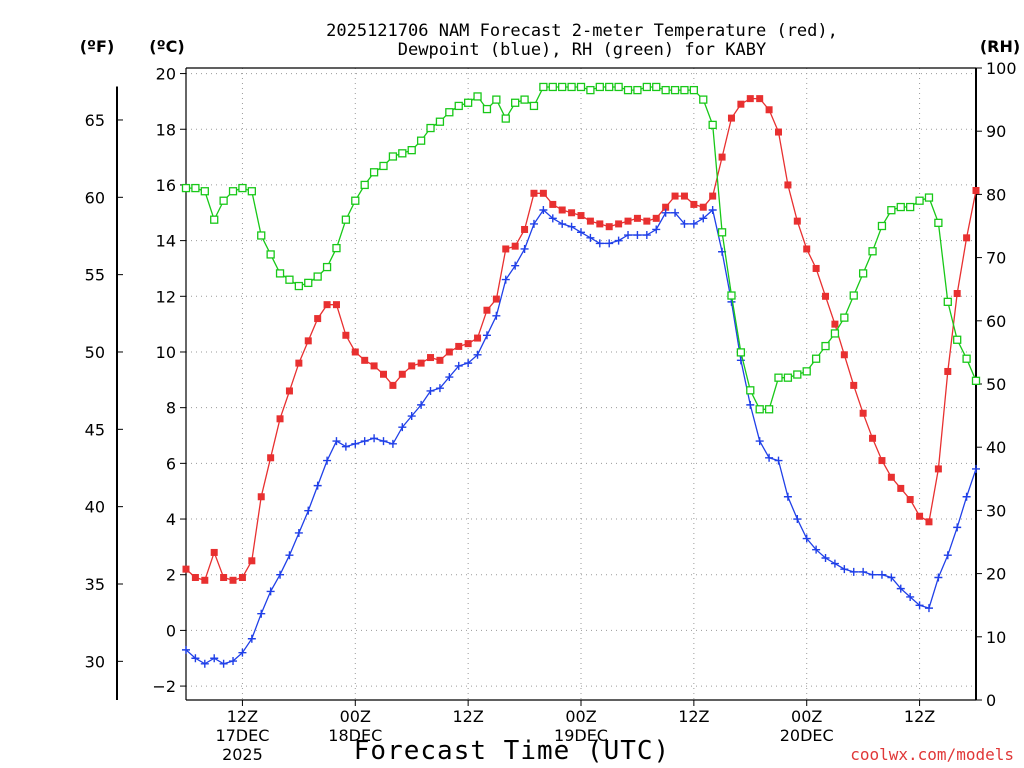 The image size is (1024, 768). Describe the element at coordinates (996, 574) in the screenshot. I see `rh-tick-label: 20` at that location.